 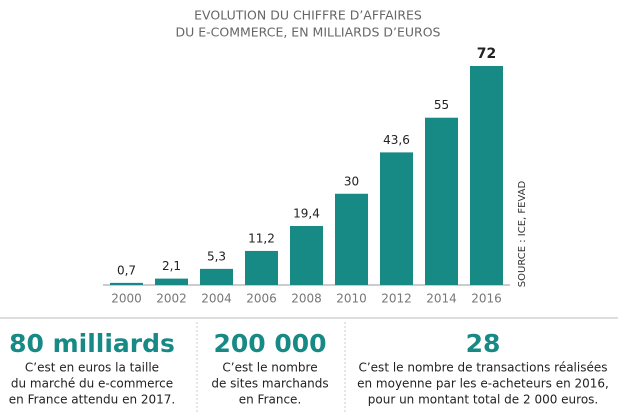 I want to click on x-tick-label: 2000, so click(x=126, y=299).